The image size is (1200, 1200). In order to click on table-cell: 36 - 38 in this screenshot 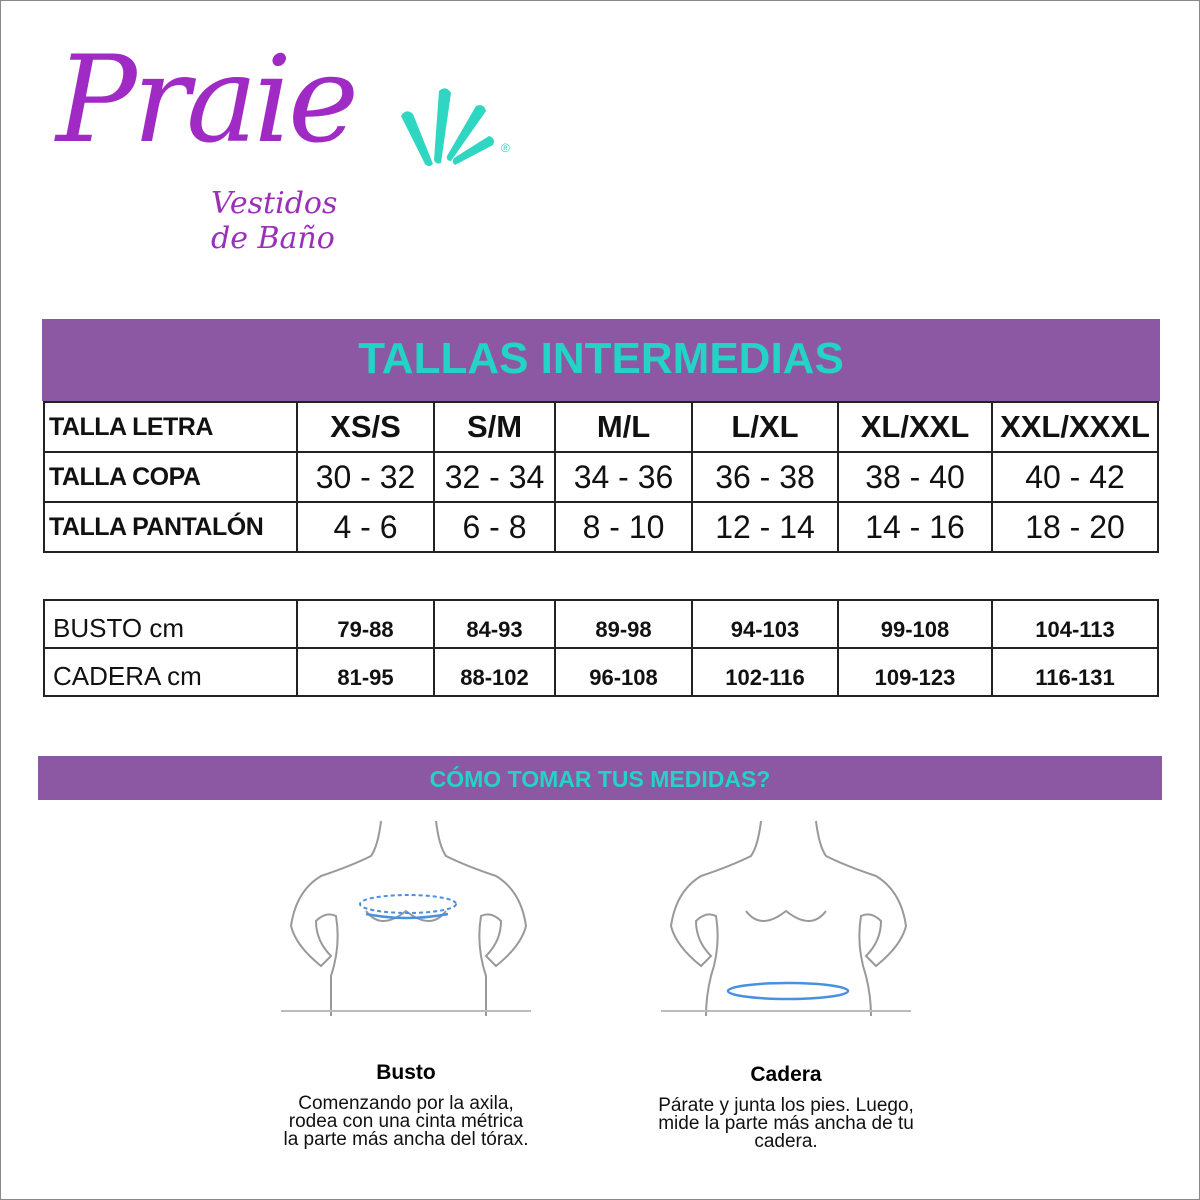, I will do `click(765, 477)`.